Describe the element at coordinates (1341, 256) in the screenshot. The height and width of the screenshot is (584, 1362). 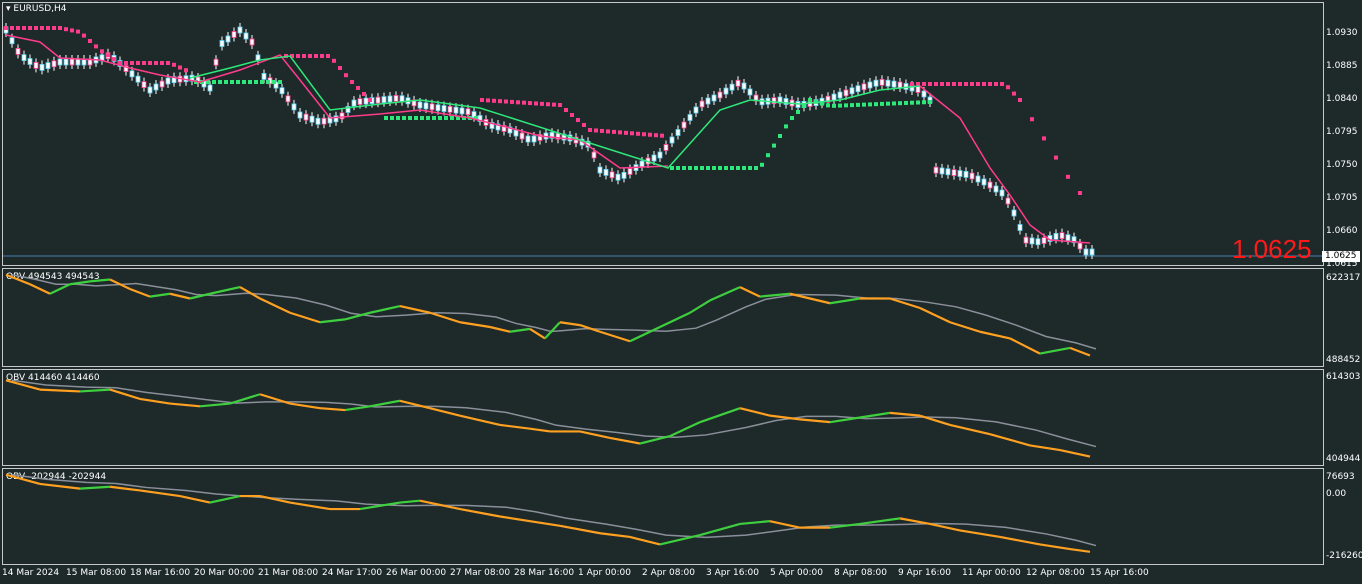
I see `current-price-tag: 1.0625` at that location.